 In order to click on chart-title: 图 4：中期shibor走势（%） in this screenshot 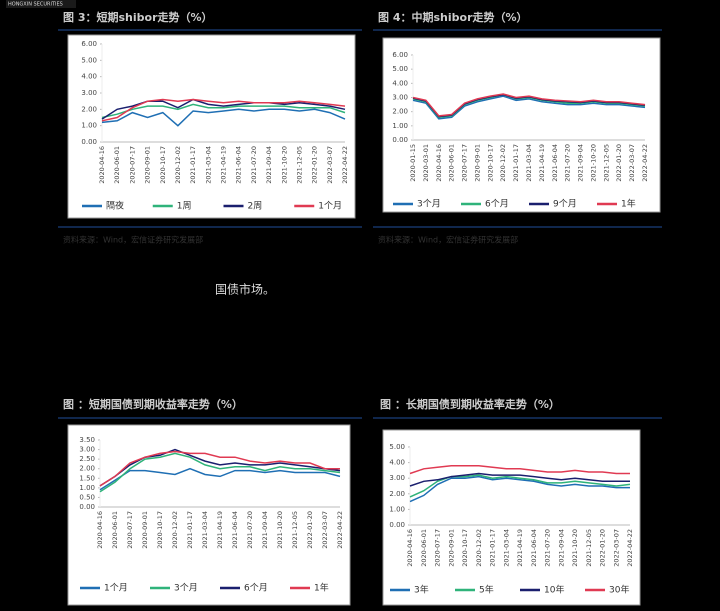, I will do `click(453, 17)`.